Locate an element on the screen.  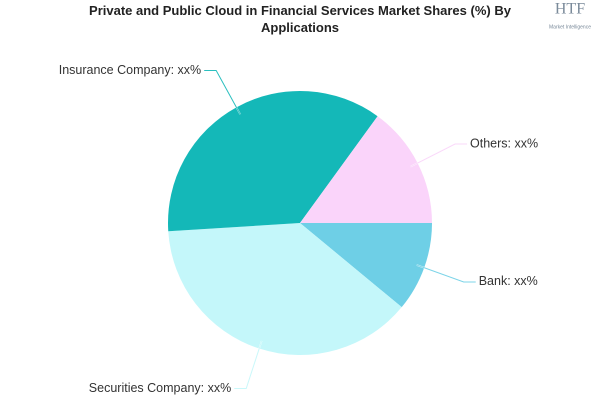
slice-label: Insurance Company: xx% is located at coordinates (130, 70).